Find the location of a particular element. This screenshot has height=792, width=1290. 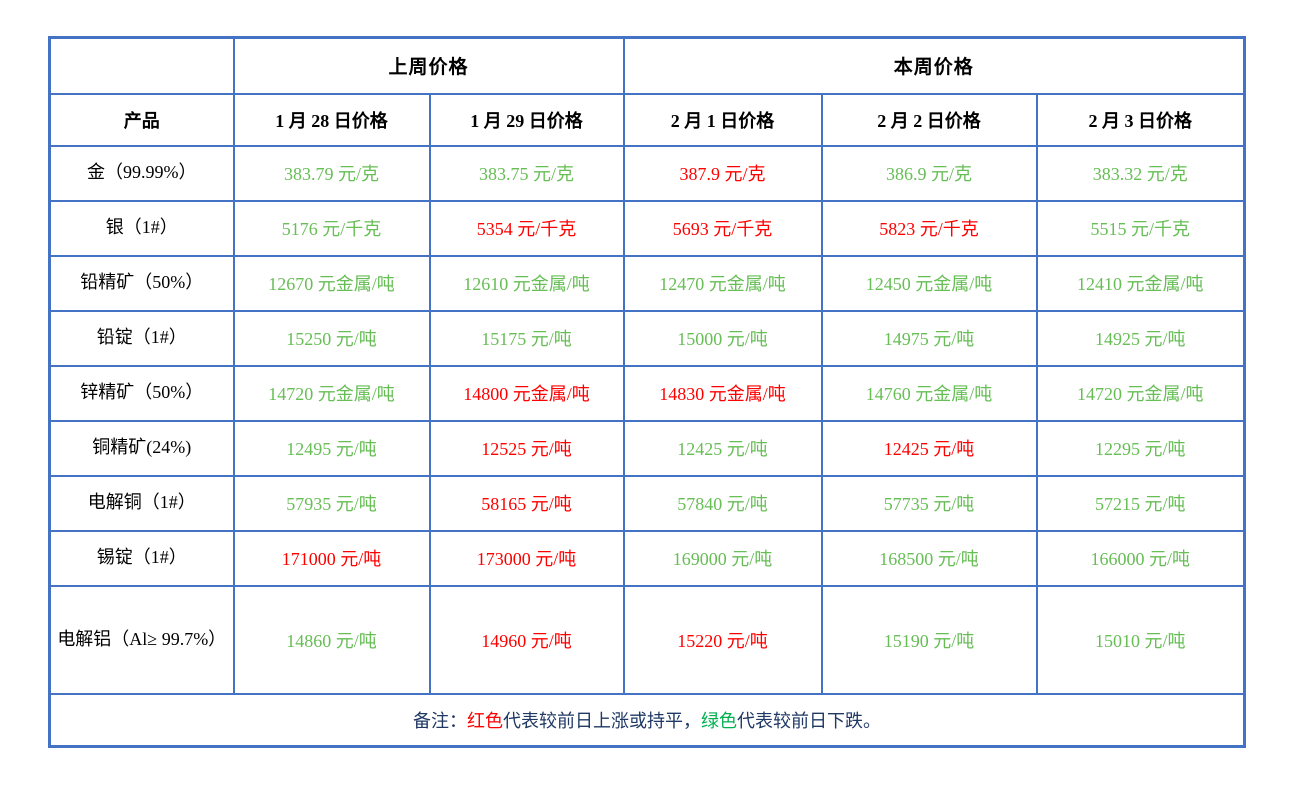

price-cell: 14800 元金属/吨 is located at coordinates (526, 393).